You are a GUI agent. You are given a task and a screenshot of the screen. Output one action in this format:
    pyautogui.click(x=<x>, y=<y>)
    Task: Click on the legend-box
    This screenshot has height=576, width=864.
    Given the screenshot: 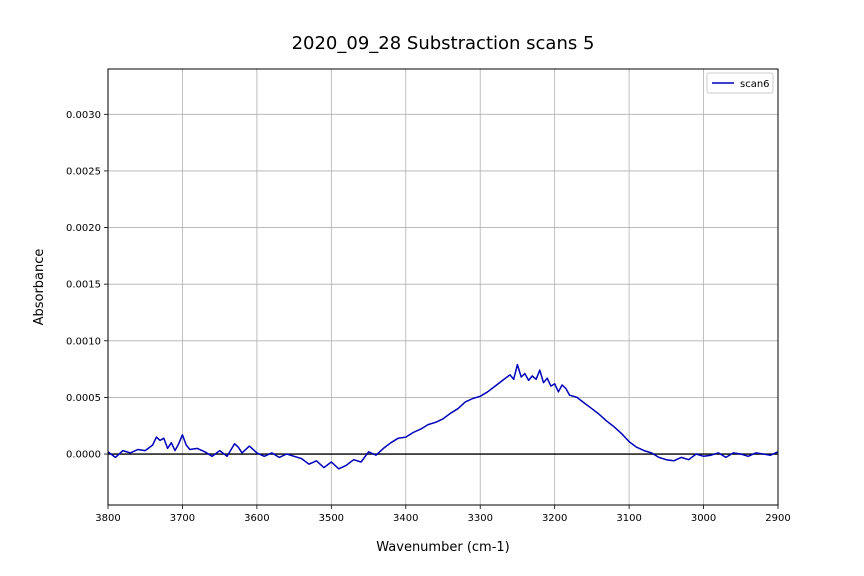 What is the action you would take?
    pyautogui.click(x=740, y=83)
    